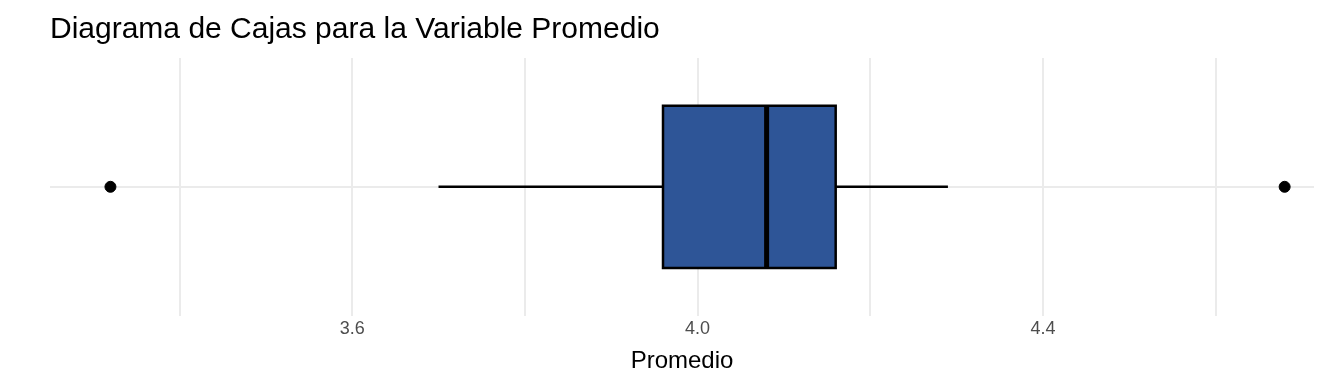  I want to click on x-tick-label: 4.0, so click(698, 328).